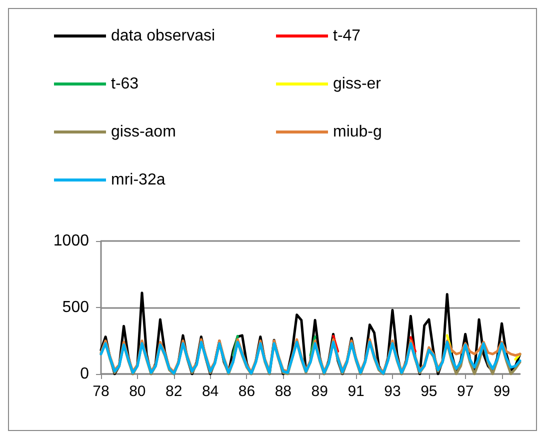  I want to click on x-tick-label: 91, so click(356, 391).